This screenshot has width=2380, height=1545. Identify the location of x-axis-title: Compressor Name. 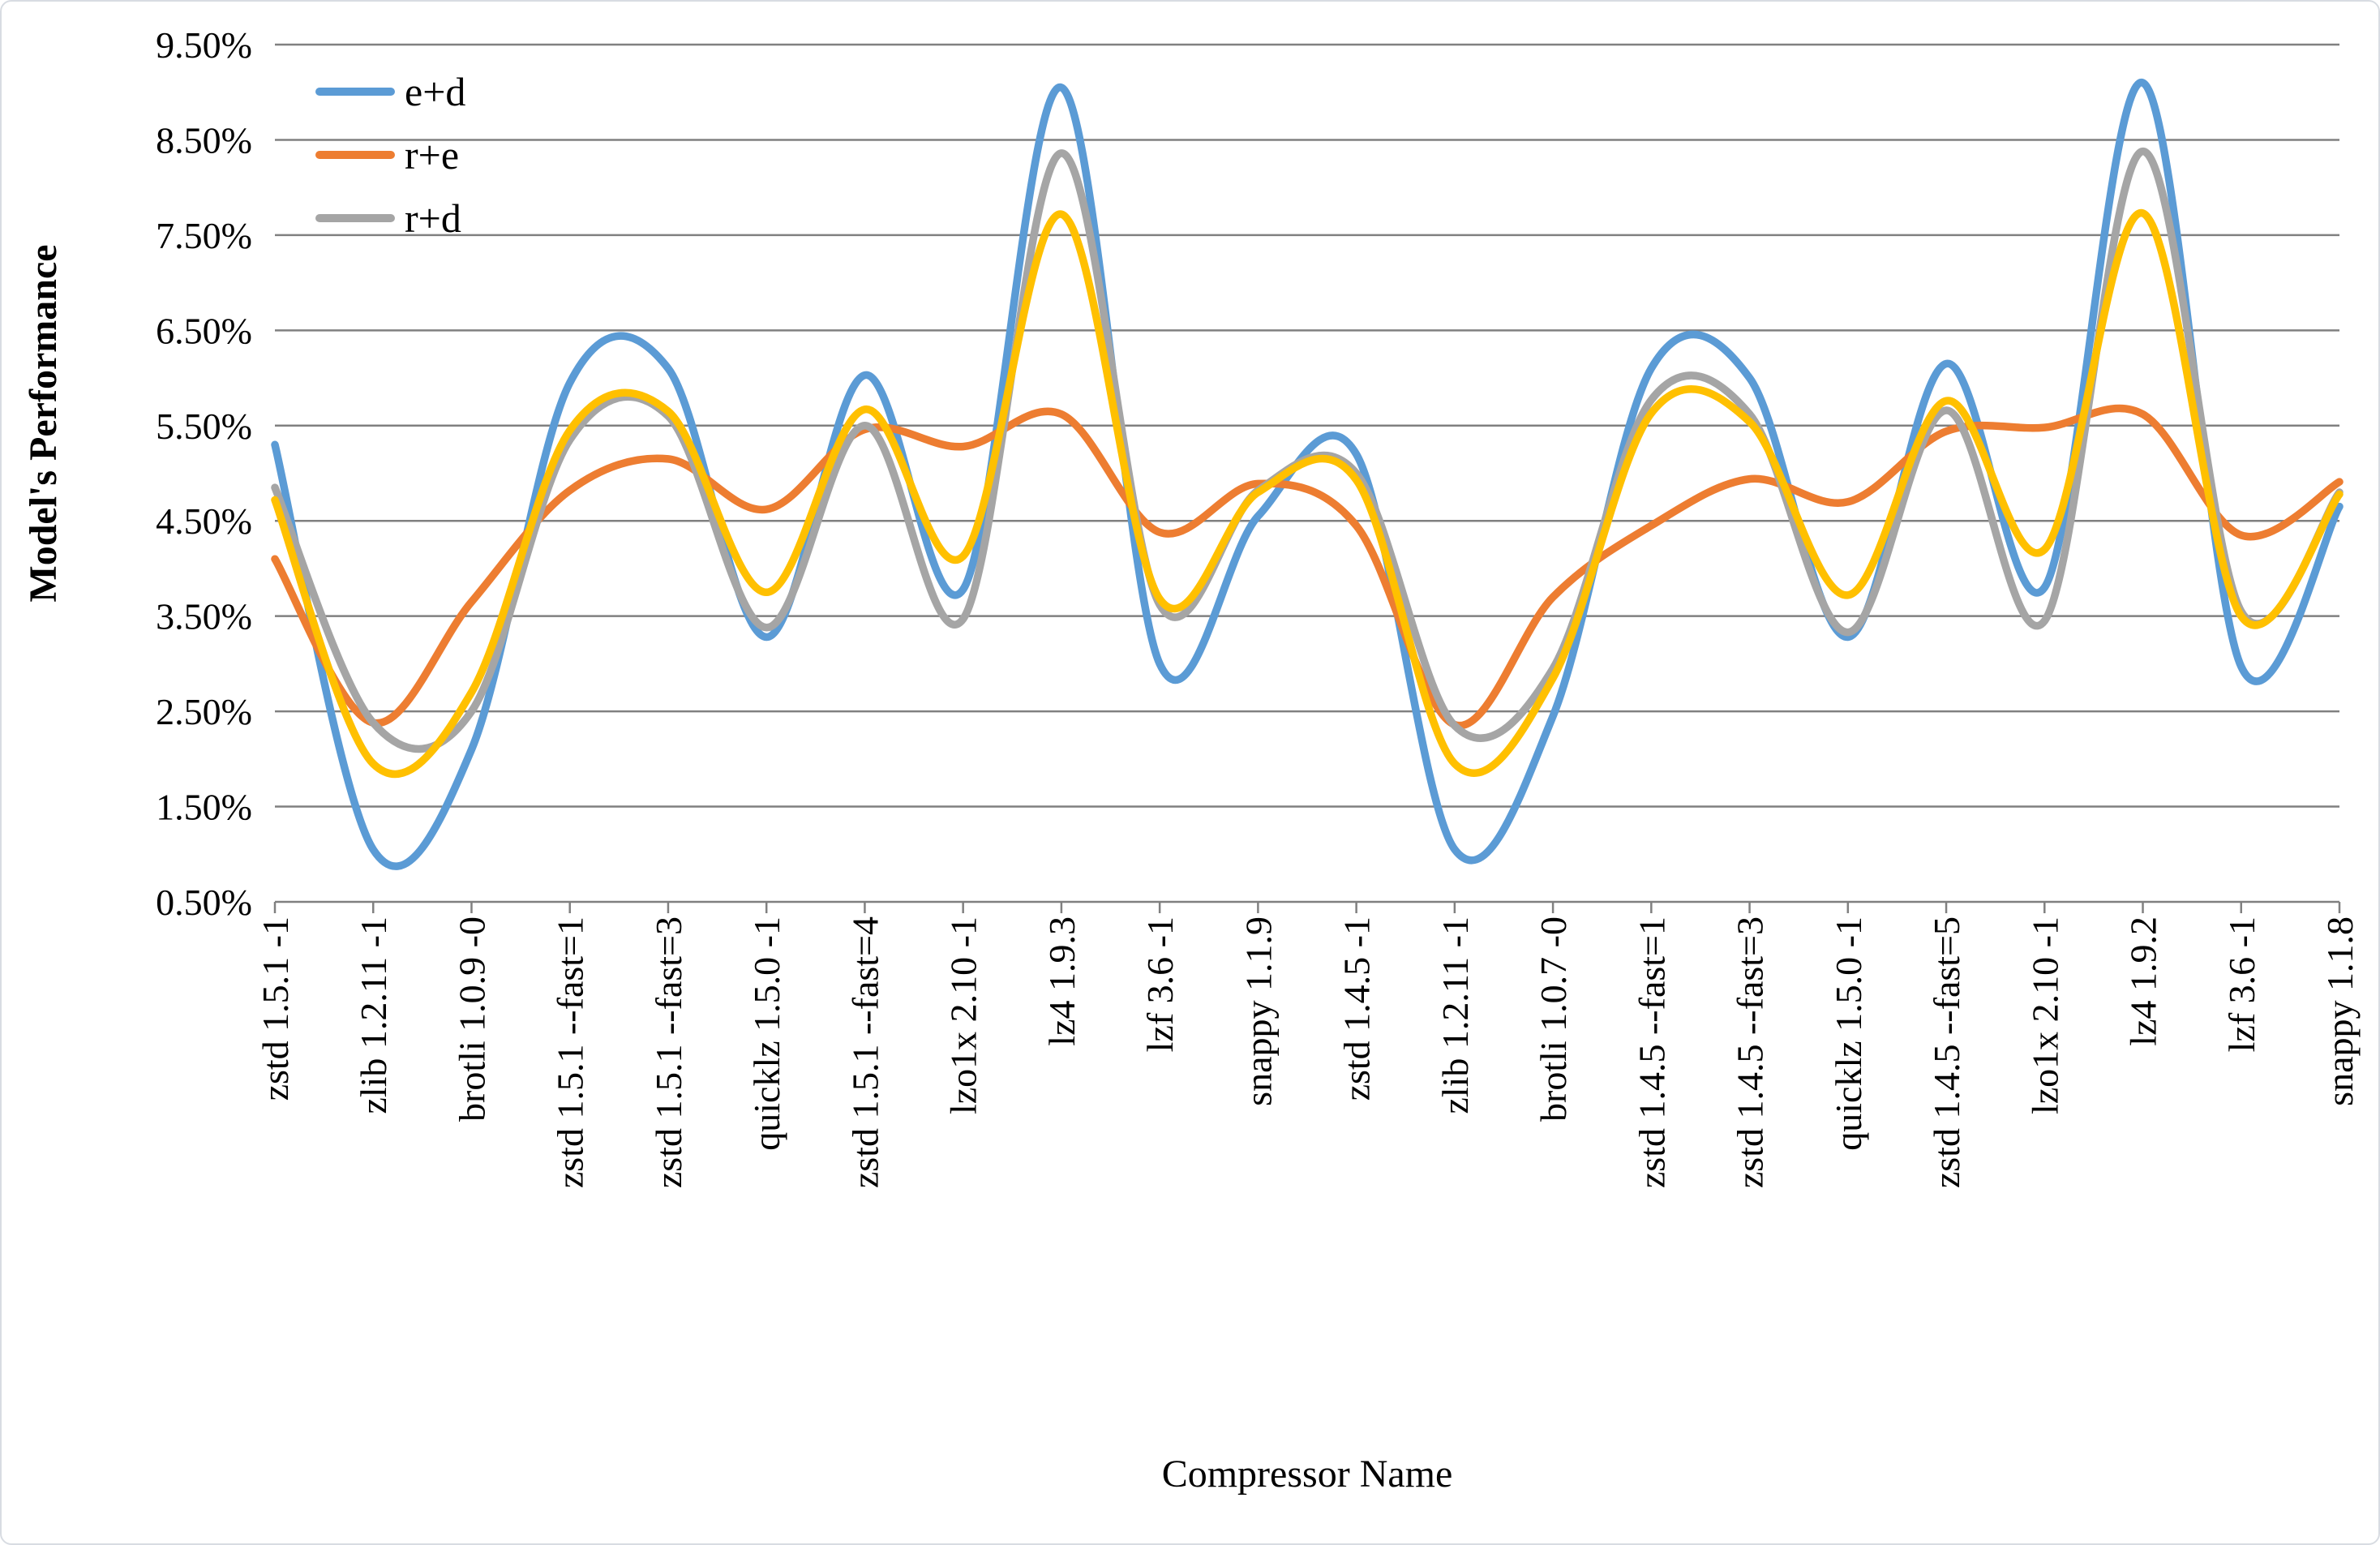
(1307, 1474).